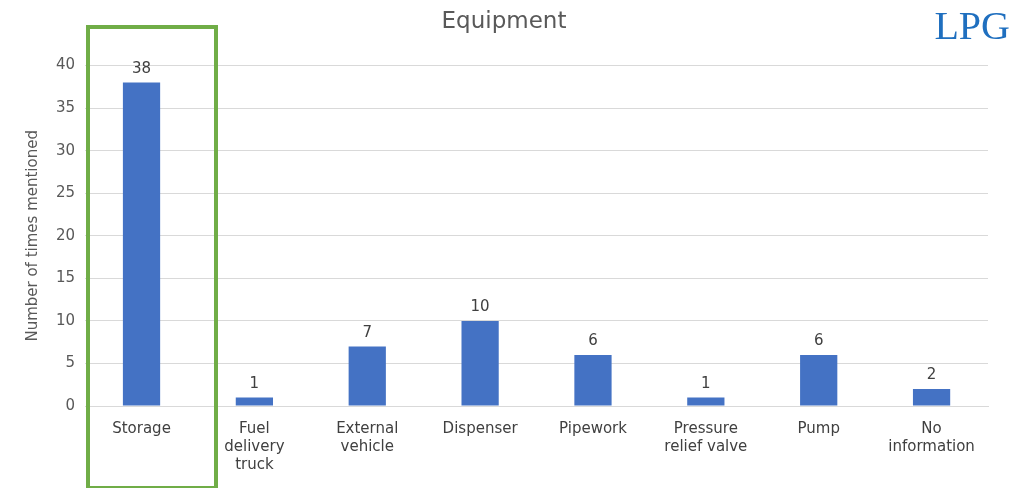  What do you see at coordinates (31, 236) in the screenshot?
I see `y-axis-title: Number of times mentioned` at bounding box center [31, 236].